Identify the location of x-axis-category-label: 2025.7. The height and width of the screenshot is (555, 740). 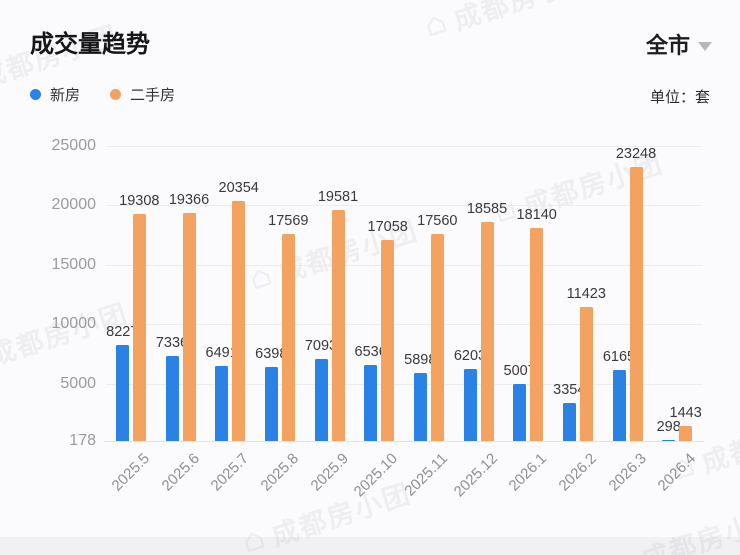
(230, 472).